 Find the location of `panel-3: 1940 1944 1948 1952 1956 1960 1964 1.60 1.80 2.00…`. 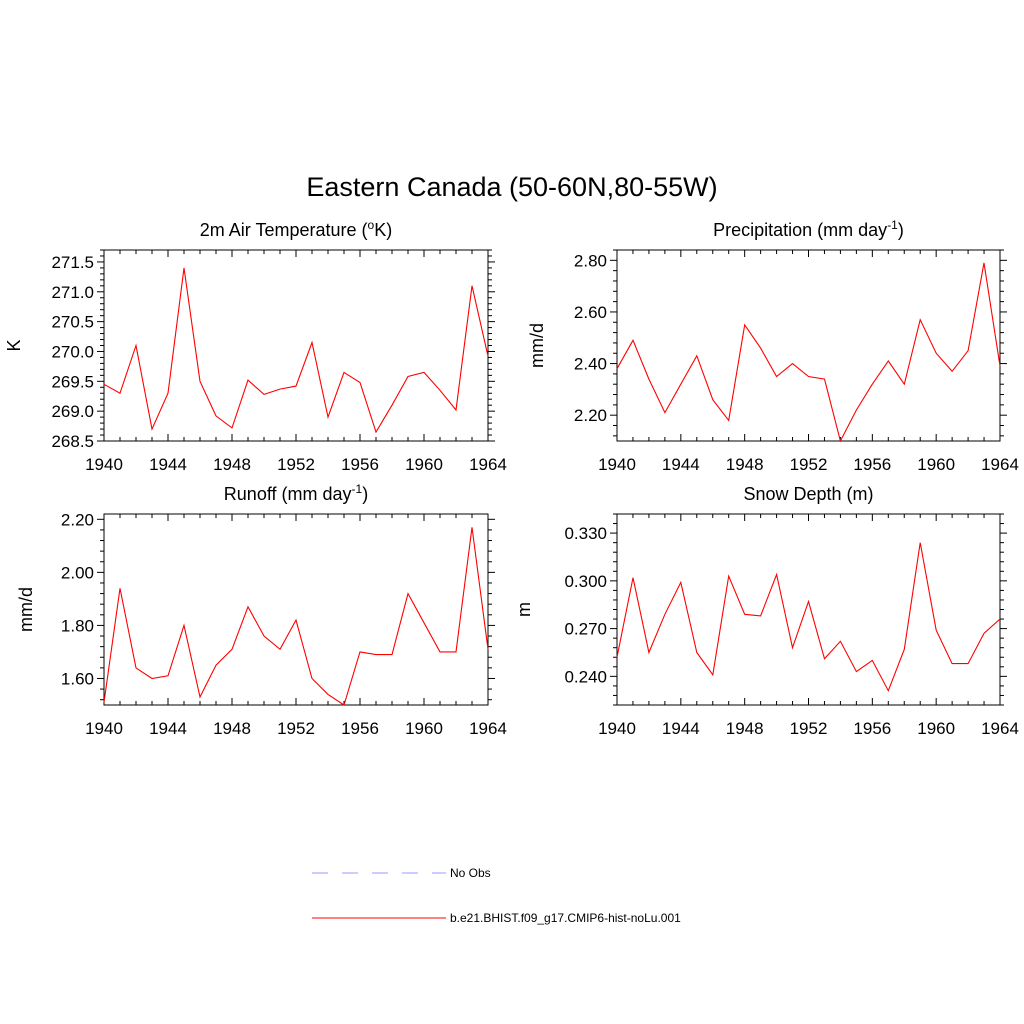

panel-3: 1940 1944 1948 1952 1956 1960 1964 1.60 1.80 2.00… is located at coordinates (261, 610).